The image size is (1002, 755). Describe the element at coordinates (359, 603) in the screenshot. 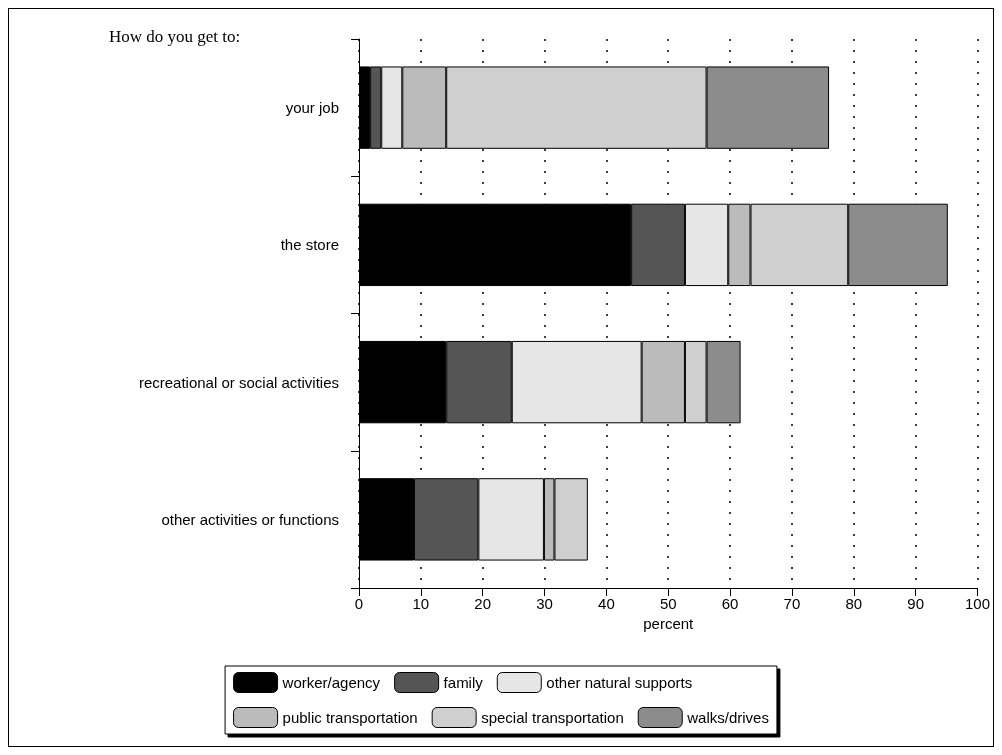

I see `x-tick-label: 0` at that location.